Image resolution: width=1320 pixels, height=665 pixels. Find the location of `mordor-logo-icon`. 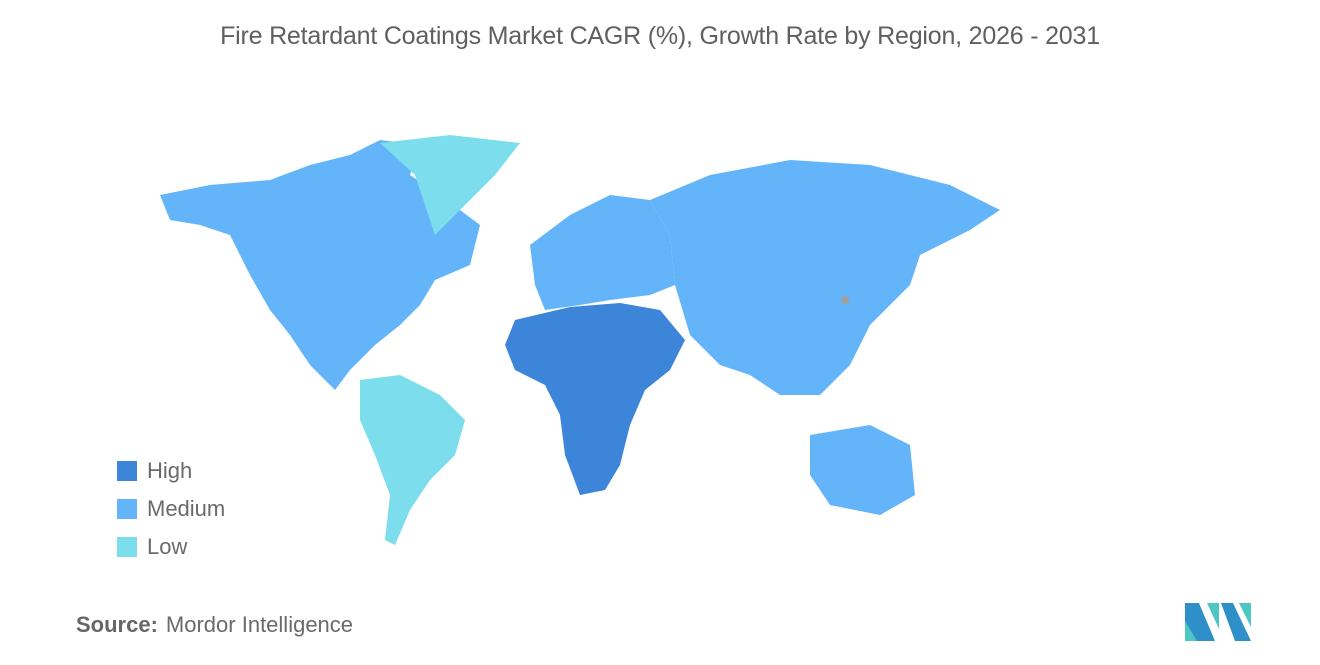

mordor-logo-icon is located at coordinates (1218, 622).